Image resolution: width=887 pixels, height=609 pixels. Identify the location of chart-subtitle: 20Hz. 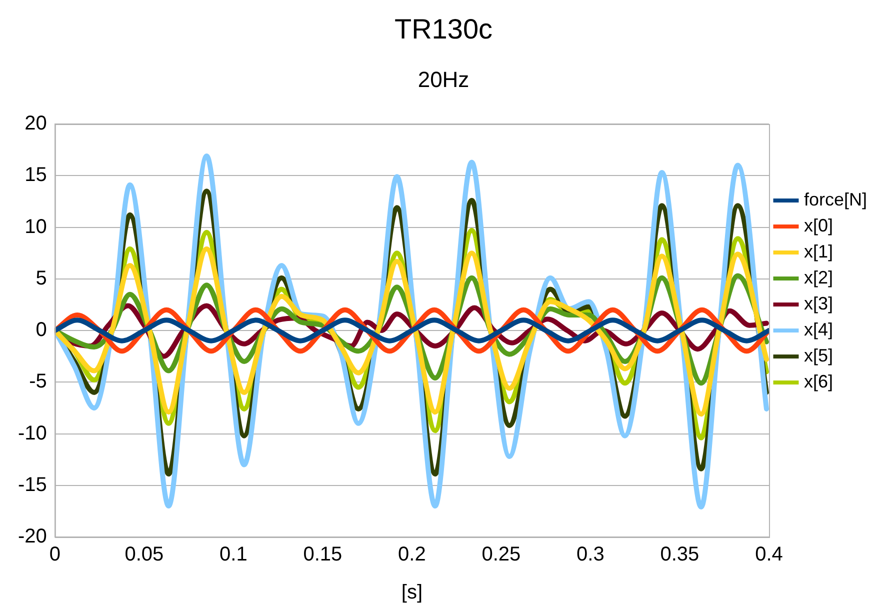
(444, 79).